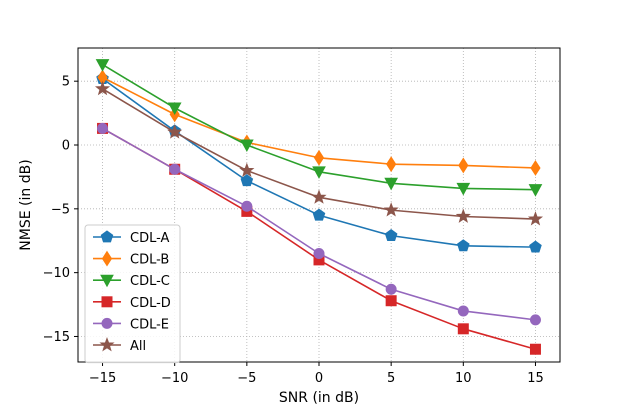 The width and height of the screenshot is (623, 420). Describe the element at coordinates (150, 281) in the screenshot. I see `legend-label: CDL-C` at that location.